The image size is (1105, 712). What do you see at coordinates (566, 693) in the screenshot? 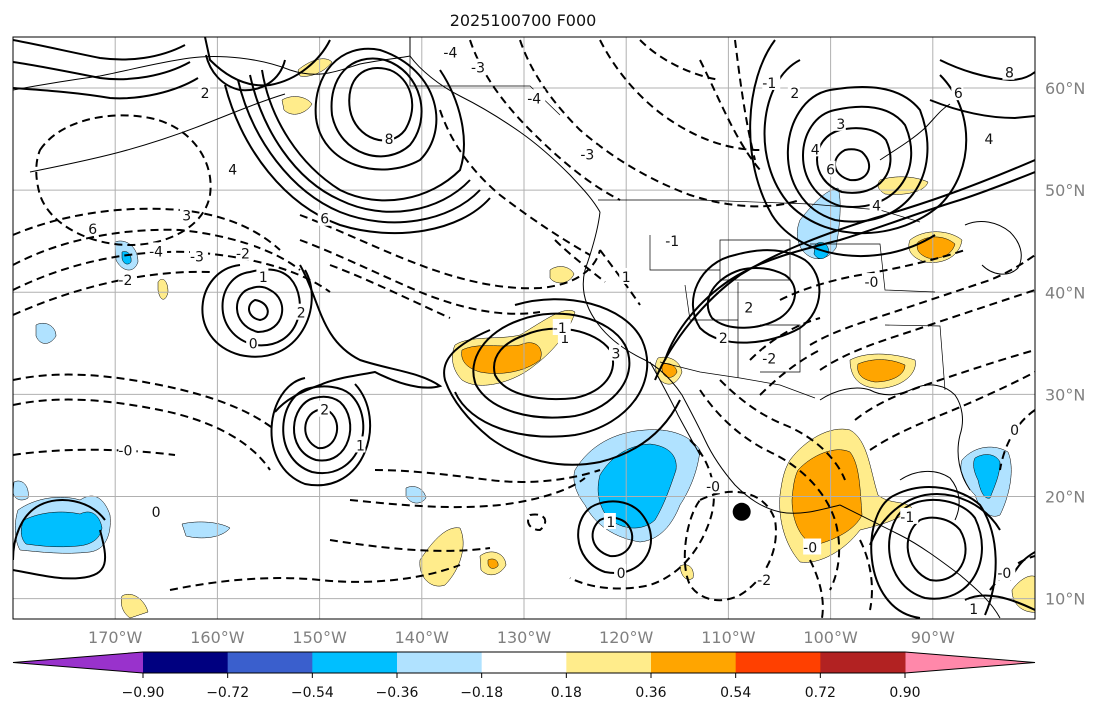
I see `colorbar-level-label: 0.18` at bounding box center [566, 693].